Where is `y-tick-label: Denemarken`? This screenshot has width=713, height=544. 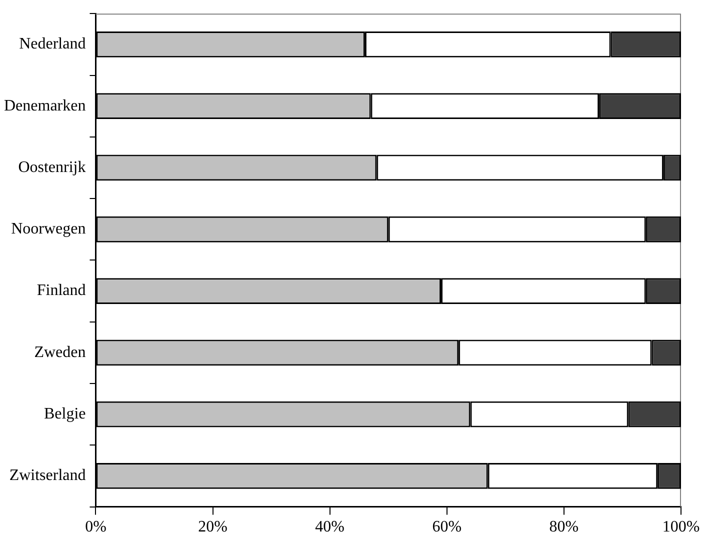 y-tick-label: Denemarken is located at coordinates (45, 105).